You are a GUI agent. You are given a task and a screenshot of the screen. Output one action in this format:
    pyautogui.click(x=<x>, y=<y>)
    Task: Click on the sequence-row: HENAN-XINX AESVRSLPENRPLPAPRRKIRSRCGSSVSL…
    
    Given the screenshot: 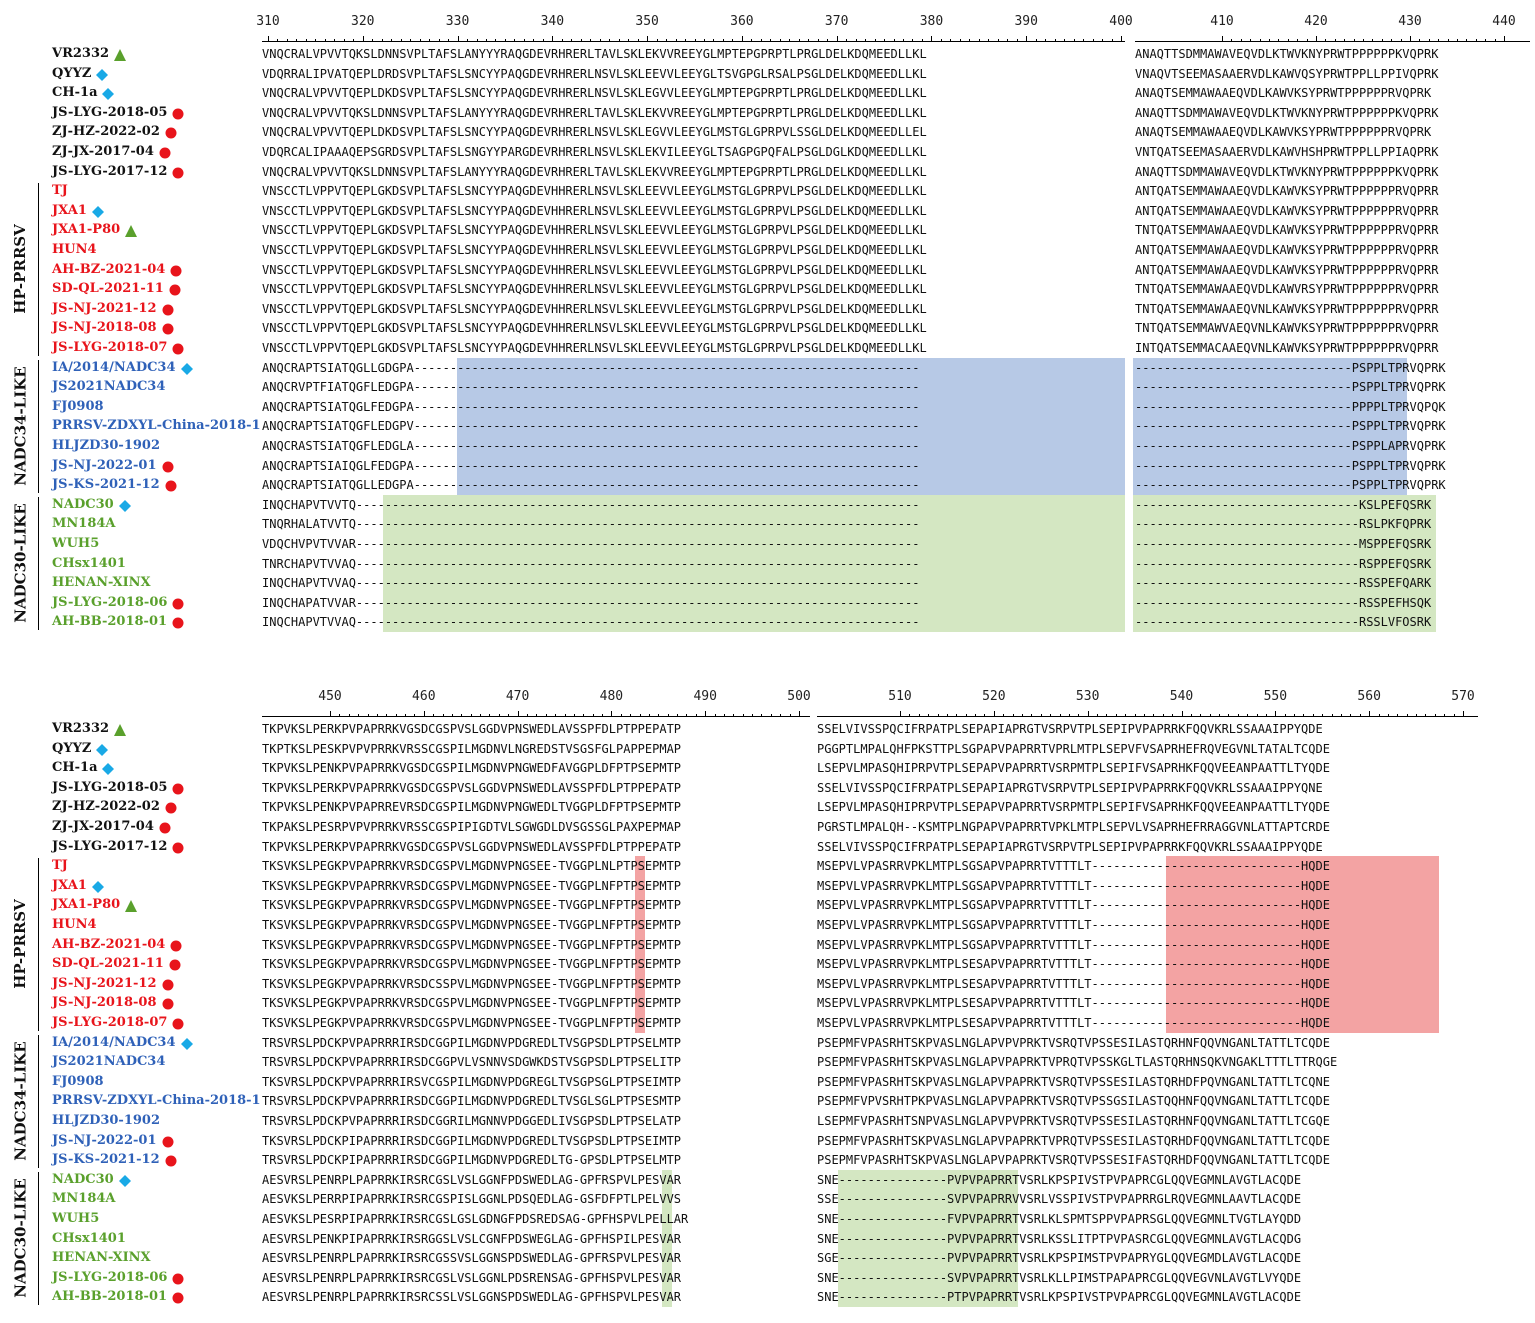 What is the action you would take?
    pyautogui.click(x=767, y=1258)
    